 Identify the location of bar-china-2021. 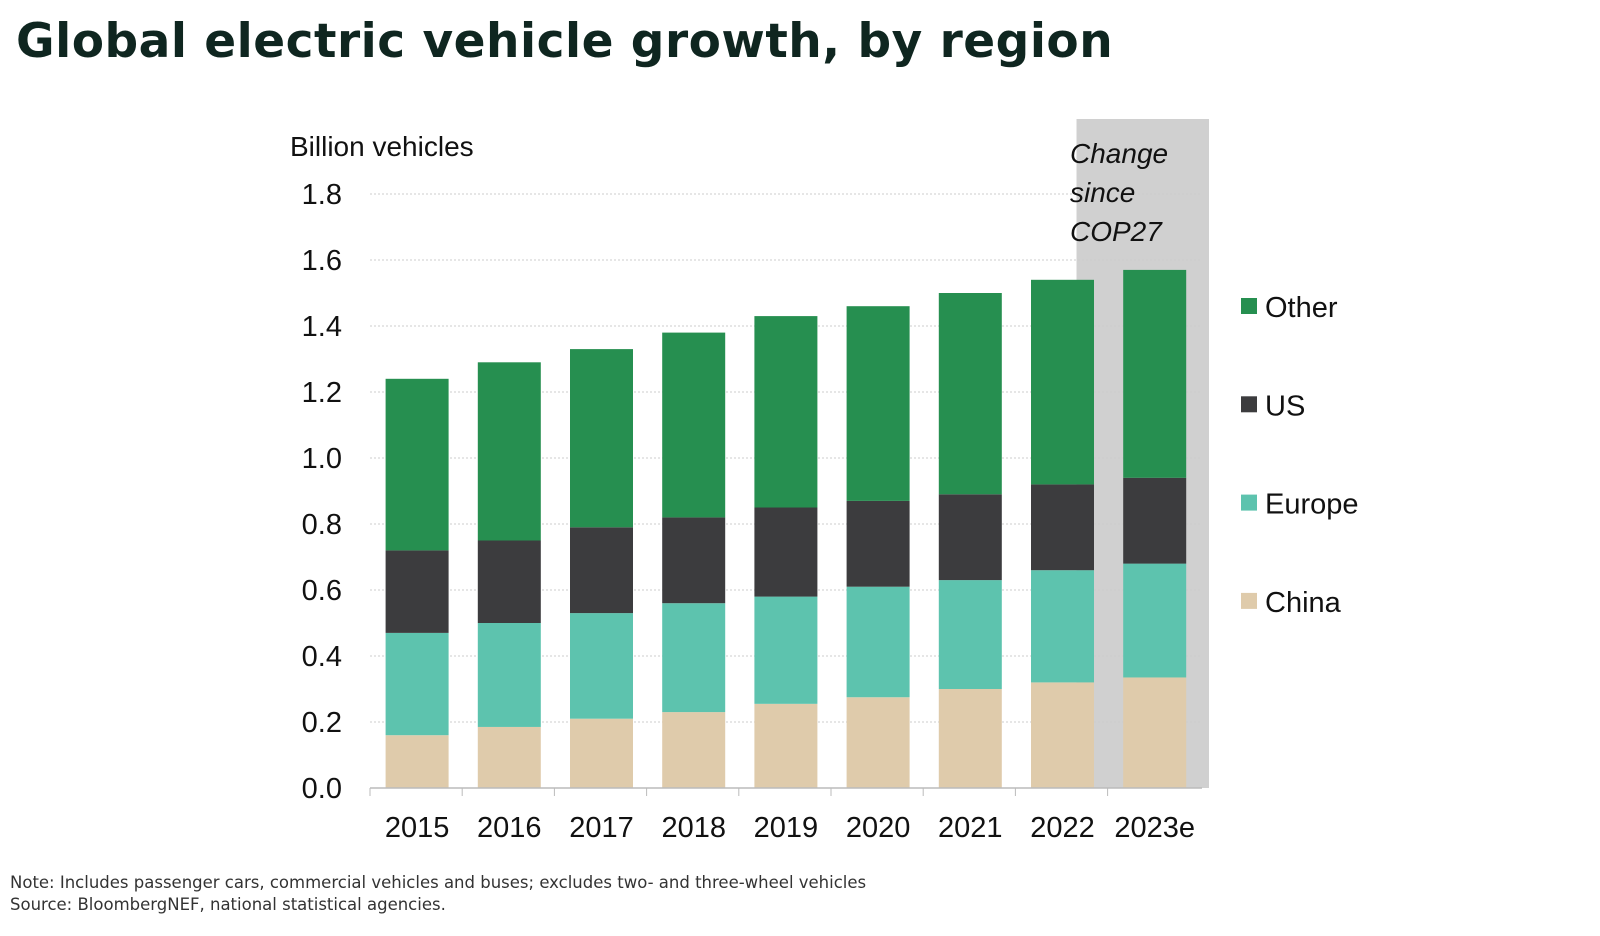
(970, 738).